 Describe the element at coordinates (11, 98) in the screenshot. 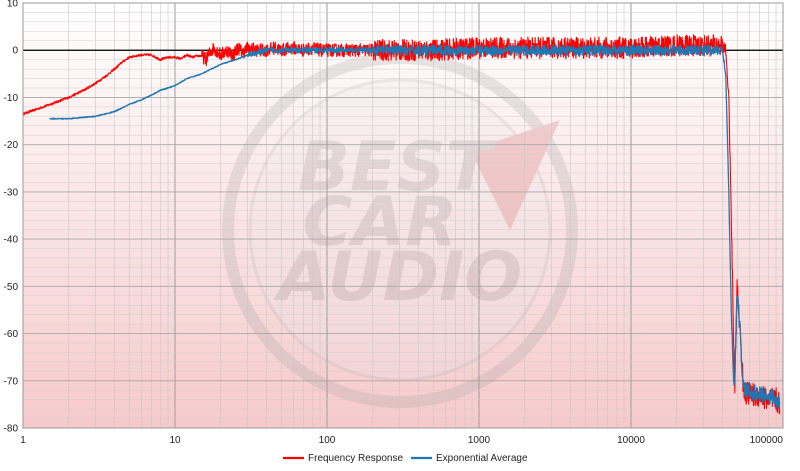

I see `y-tick-label: -10` at that location.